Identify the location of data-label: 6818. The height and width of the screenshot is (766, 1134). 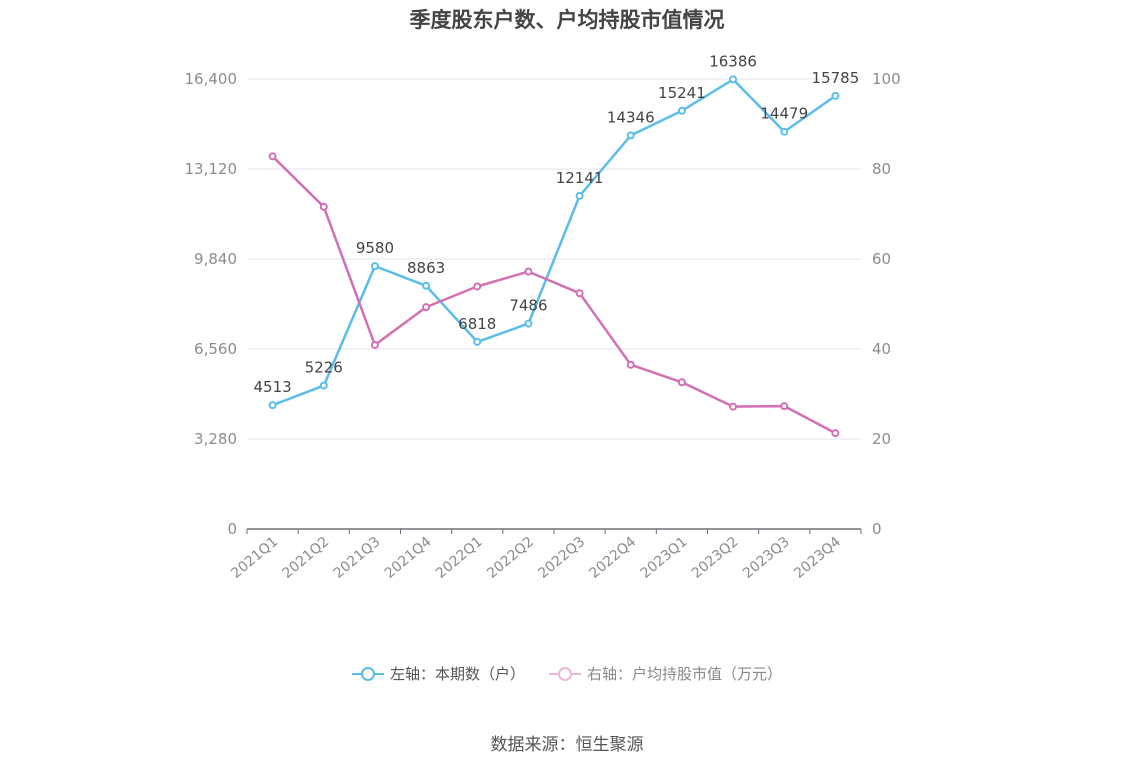
(477, 324).